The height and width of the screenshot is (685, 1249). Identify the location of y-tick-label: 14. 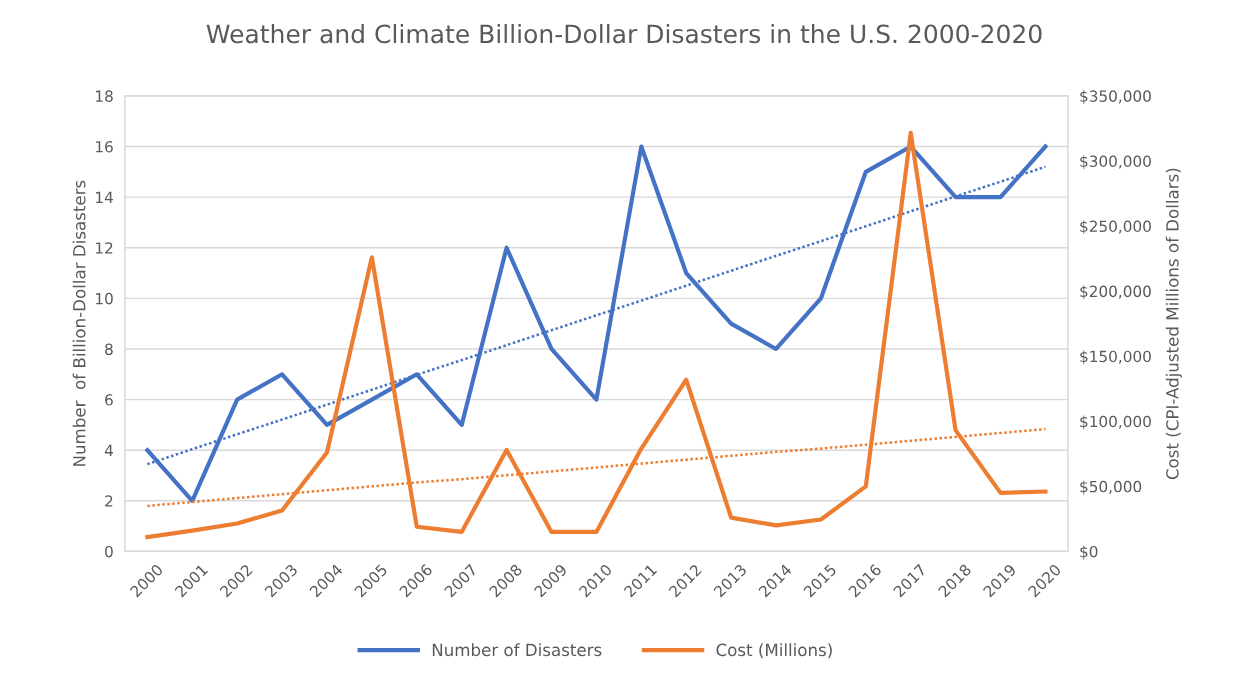
(104, 197).